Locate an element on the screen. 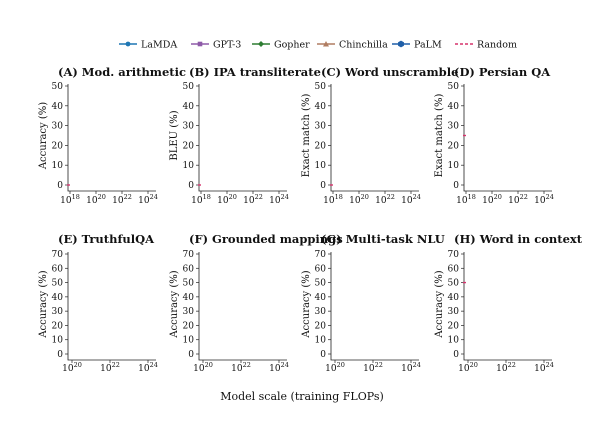 The width and height of the screenshot is (600, 421). x-axis-label: Model scale (training FLOPs) is located at coordinates (302, 396).